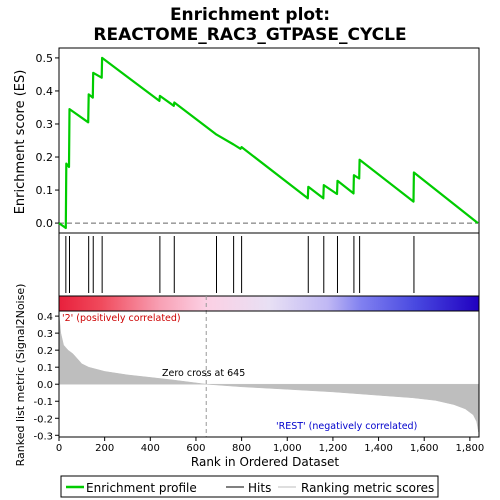  I want to click on gradient-bar, so click(269, 303).